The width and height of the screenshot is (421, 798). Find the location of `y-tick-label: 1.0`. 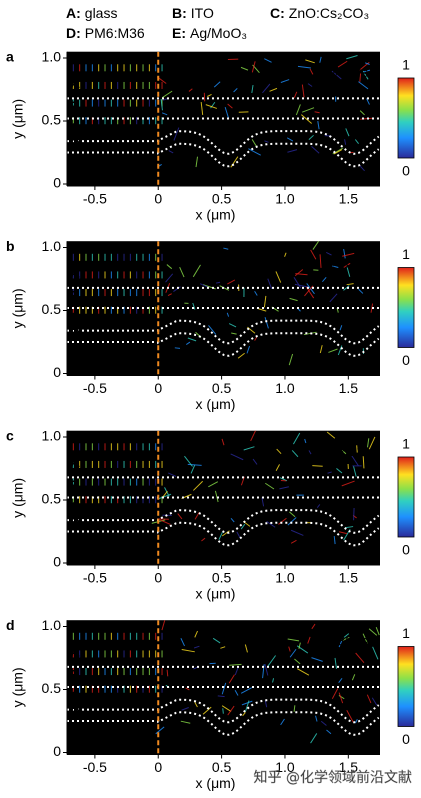

y-tick-label: 1.0 is located at coordinates (52, 246).